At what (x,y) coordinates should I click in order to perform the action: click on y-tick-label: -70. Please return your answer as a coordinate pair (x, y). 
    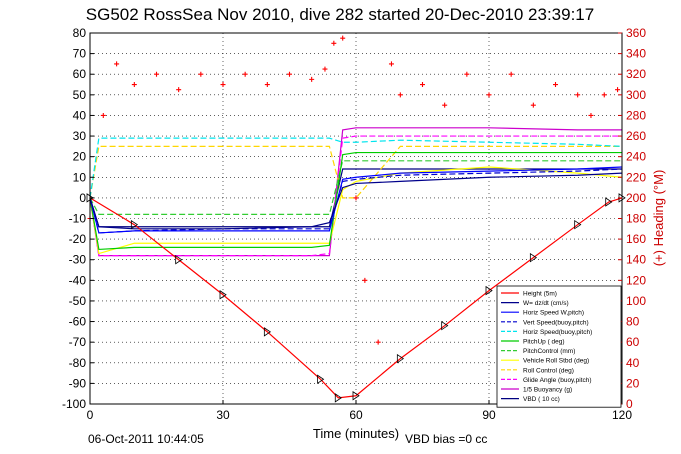
    Looking at the image, I should click on (78, 342).